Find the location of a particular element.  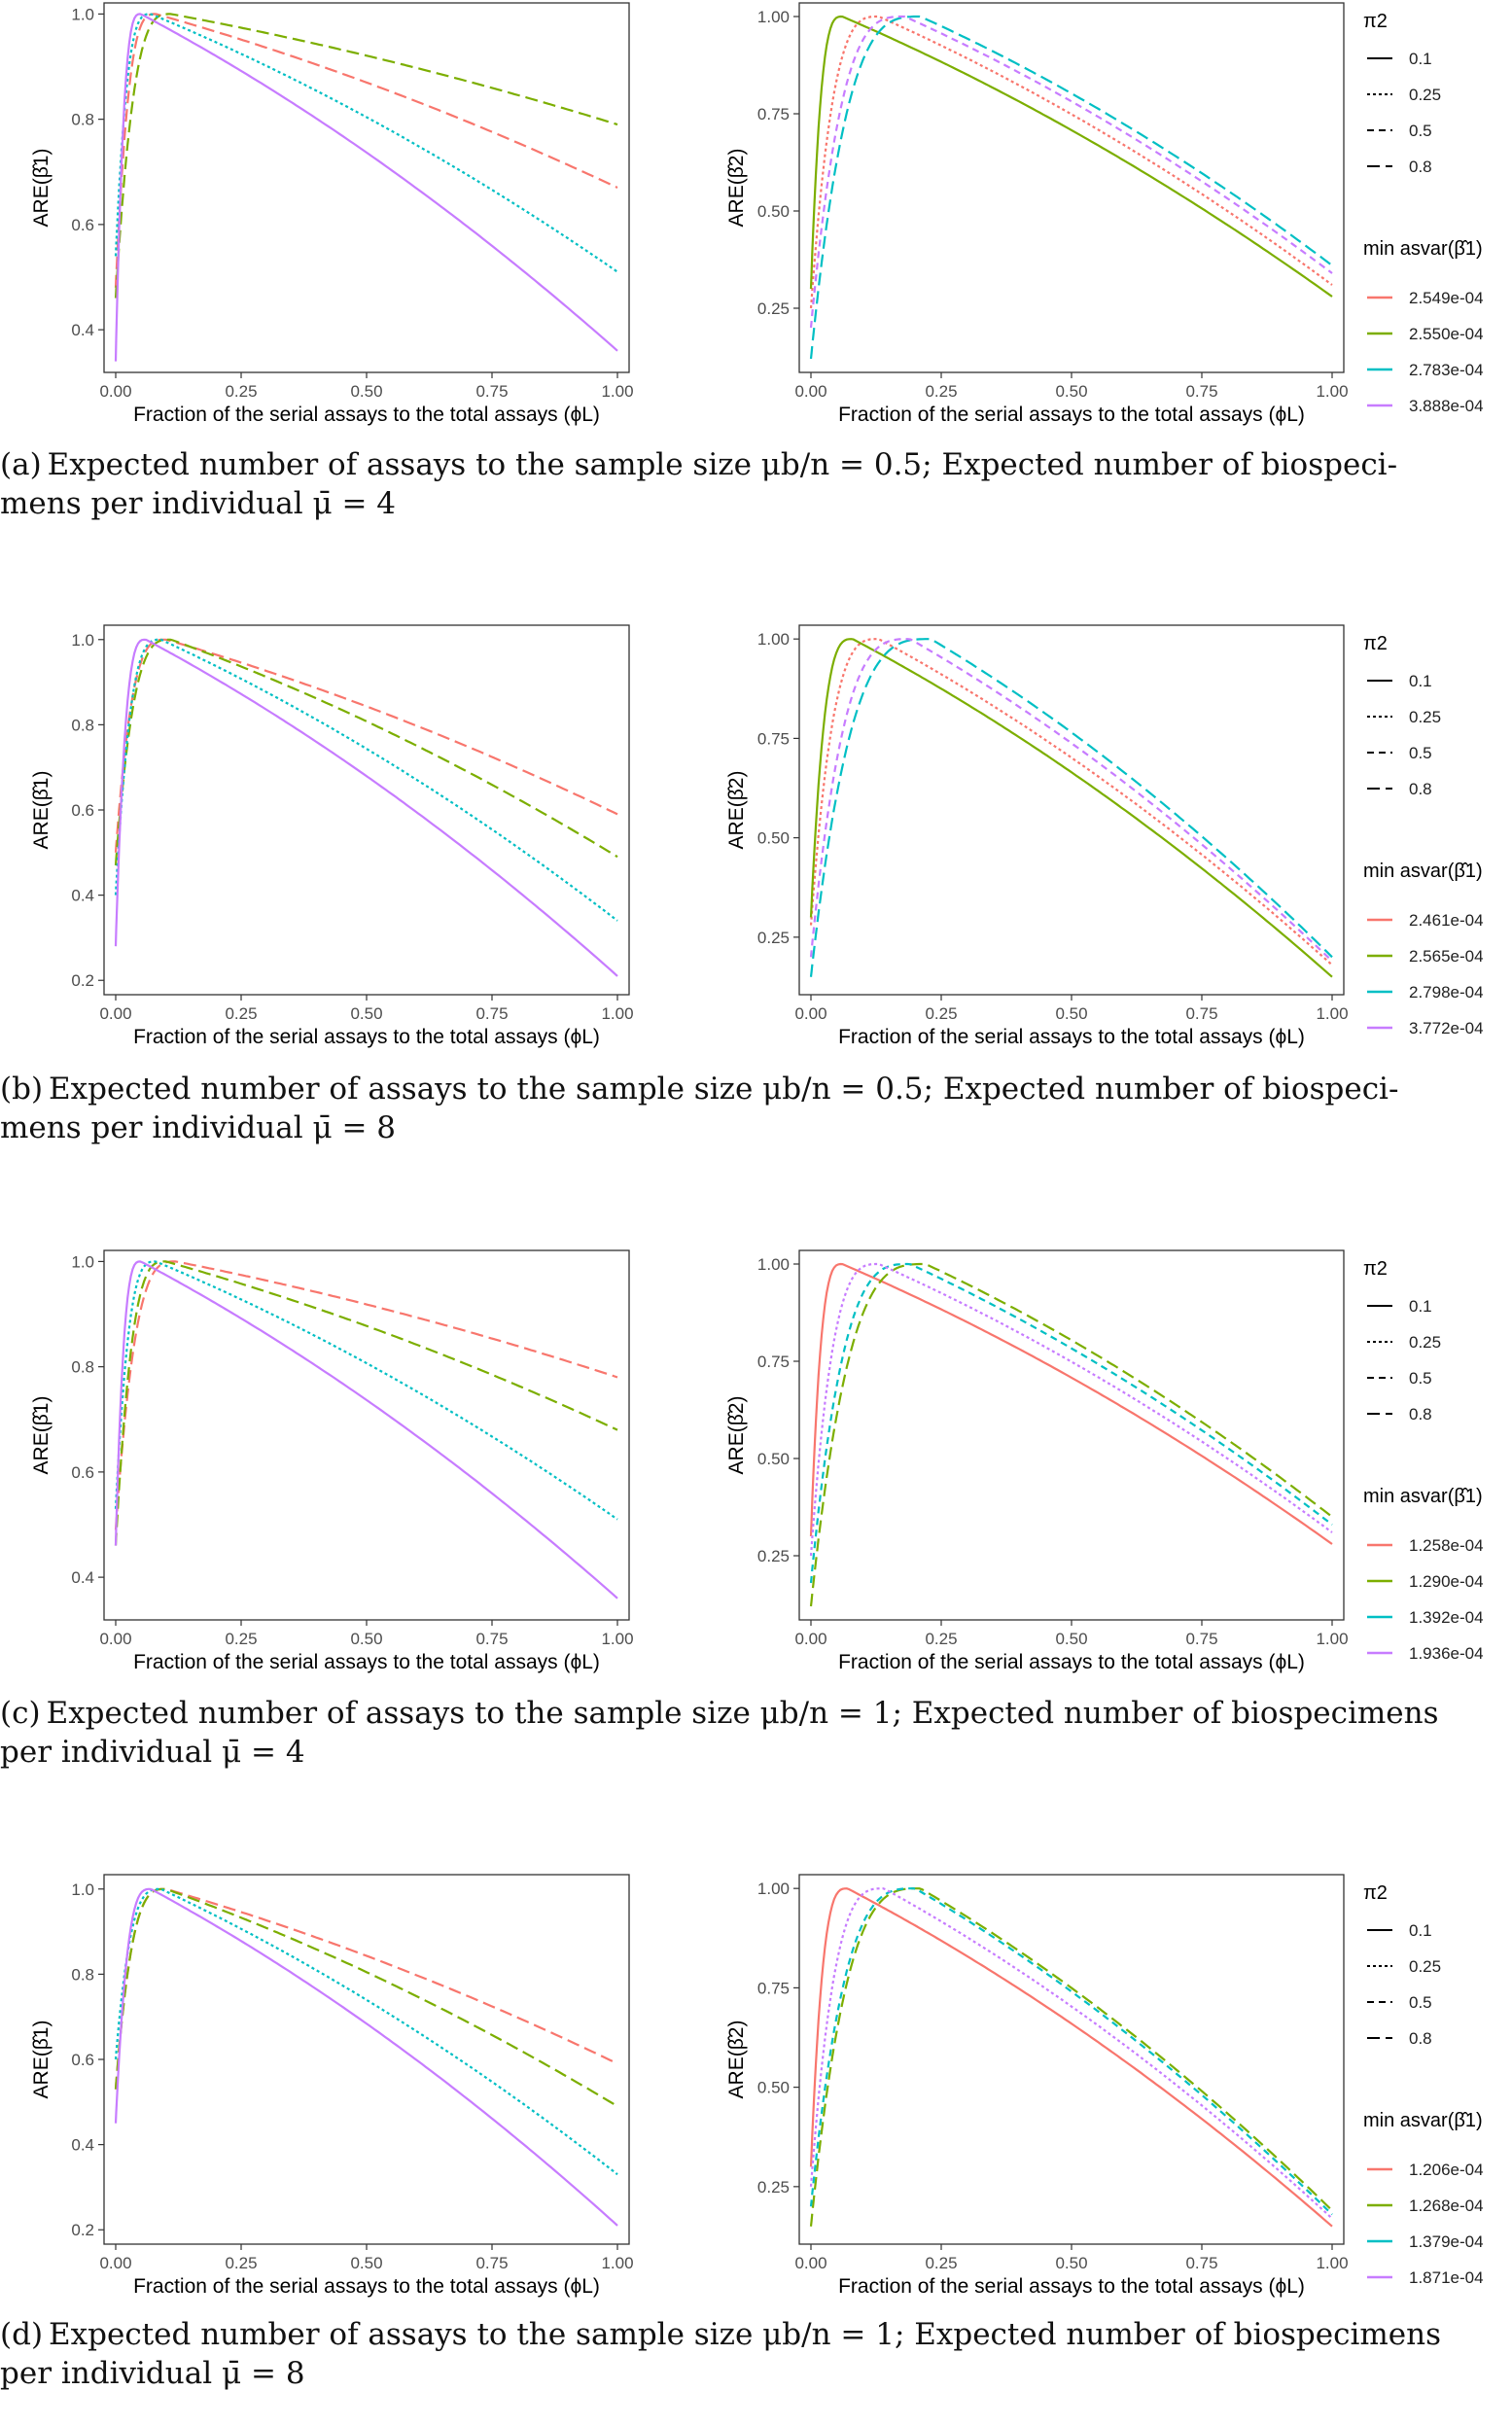

panel-d-legend-title-asvar: min asvar(β̂1) is located at coordinates (1423, 2121).